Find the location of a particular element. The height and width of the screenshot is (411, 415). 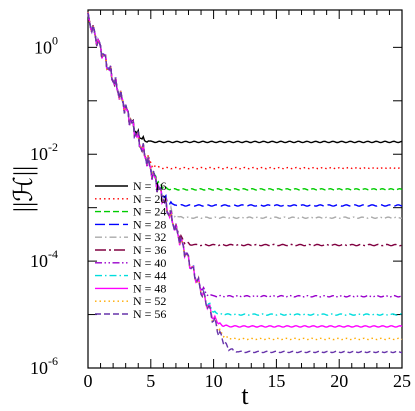

x-tick-label: 0 is located at coordinates (88, 381).